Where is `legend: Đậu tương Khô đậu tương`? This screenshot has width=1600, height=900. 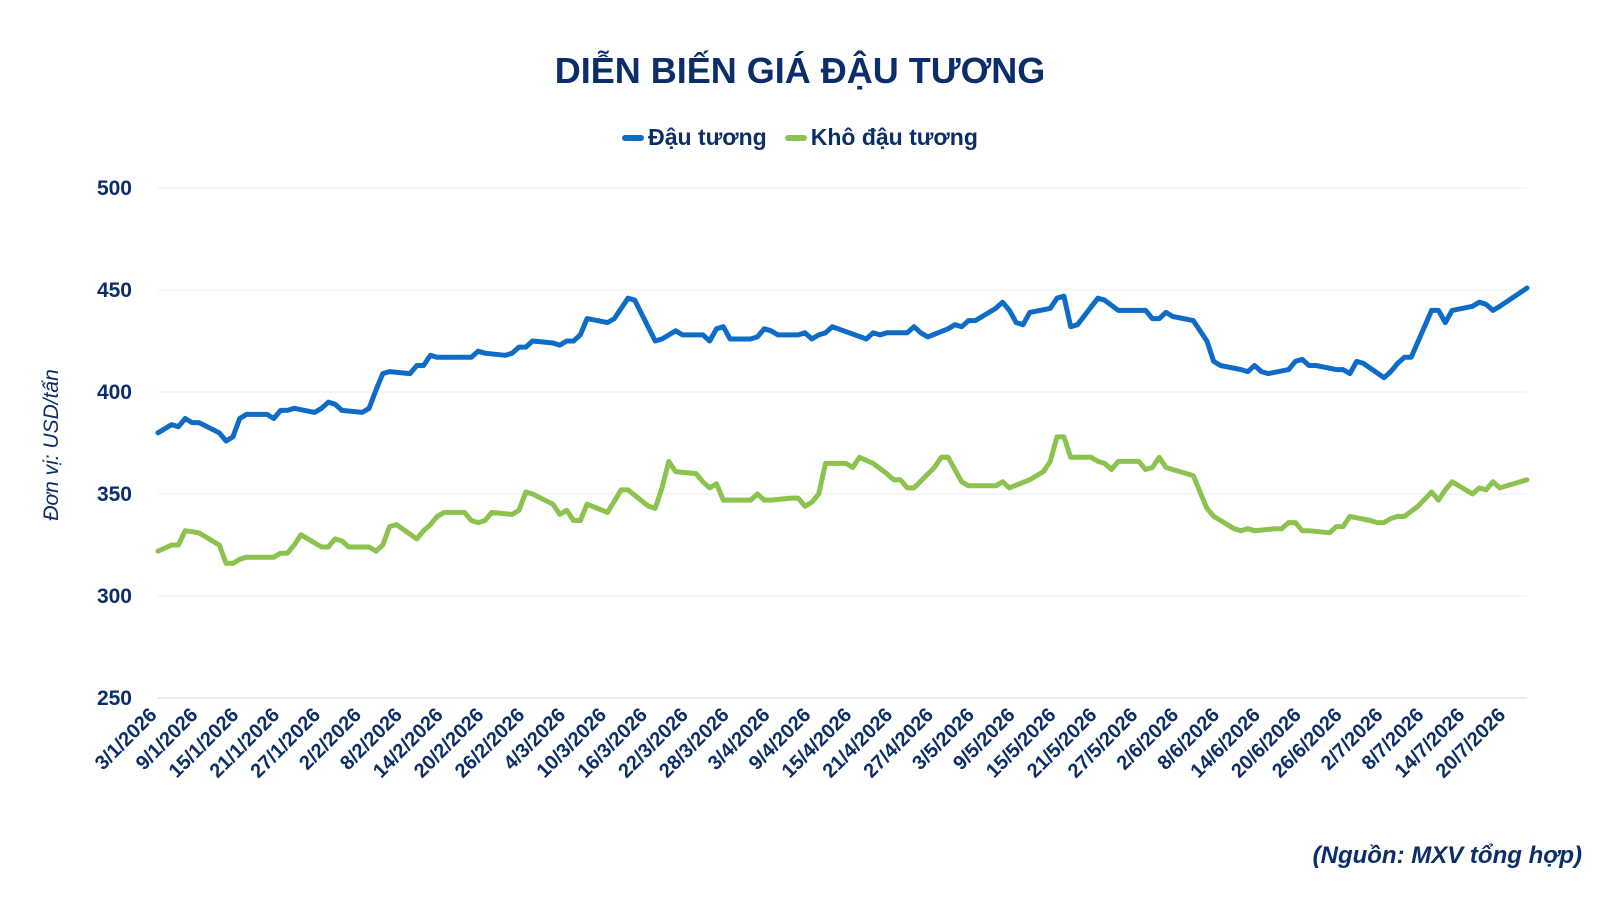 legend: Đậu tương Khô đậu tương is located at coordinates (800, 137).